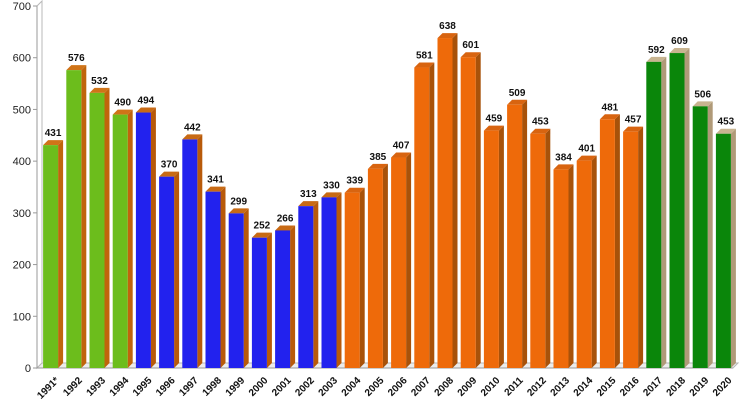 The image size is (745, 406). Describe the element at coordinates (331, 185) in the screenshot. I see `data-label: 330` at that location.